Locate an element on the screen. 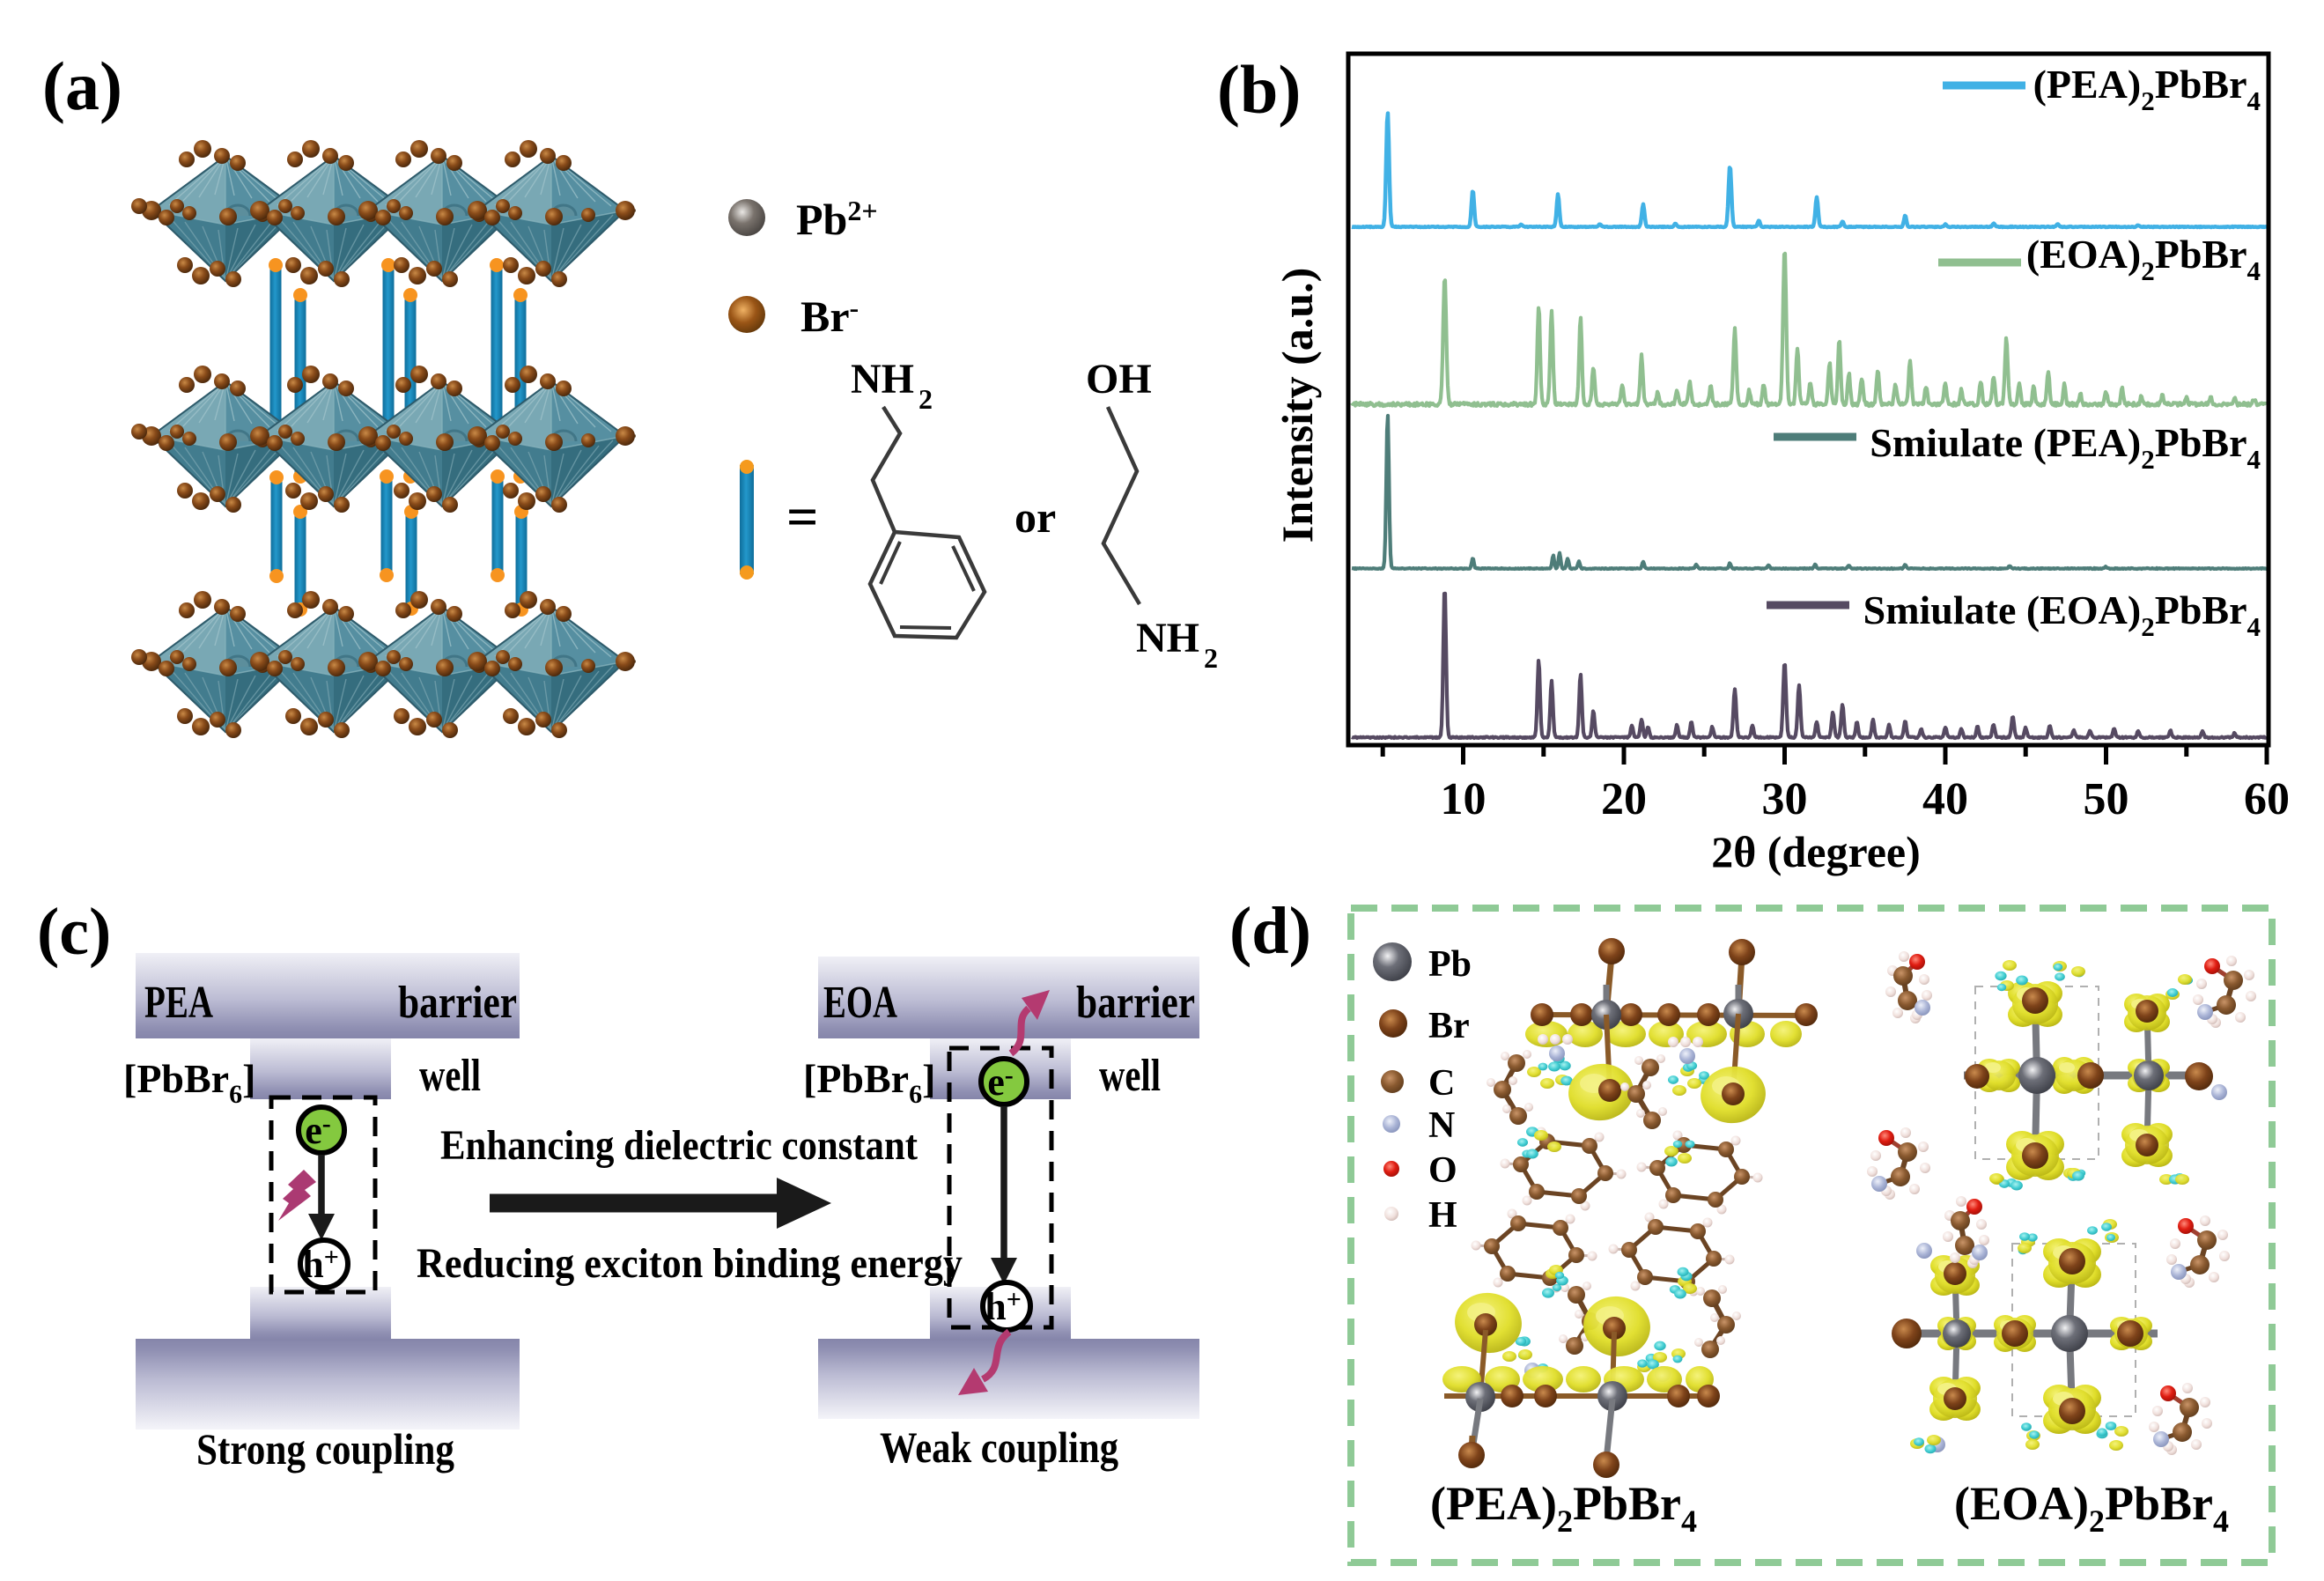 This screenshot has height=1581, width=2324. svg-text: O is located at coordinates (1442, 1170).